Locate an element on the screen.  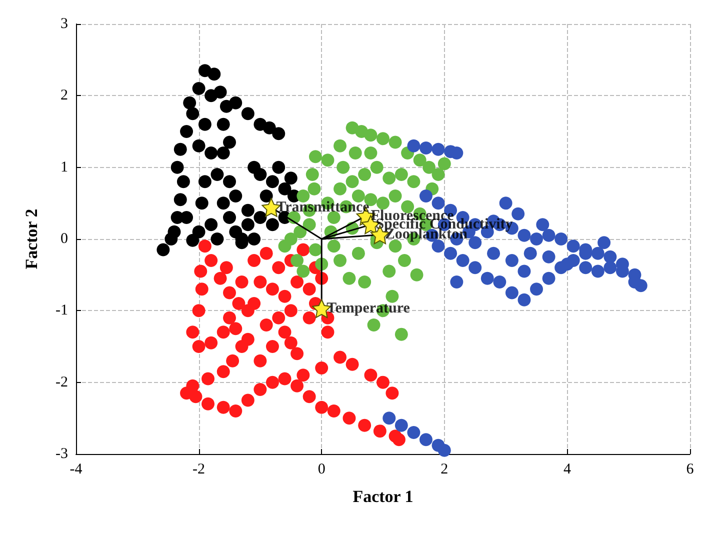
x-tick-label: -4 is located at coordinates (76, 470).